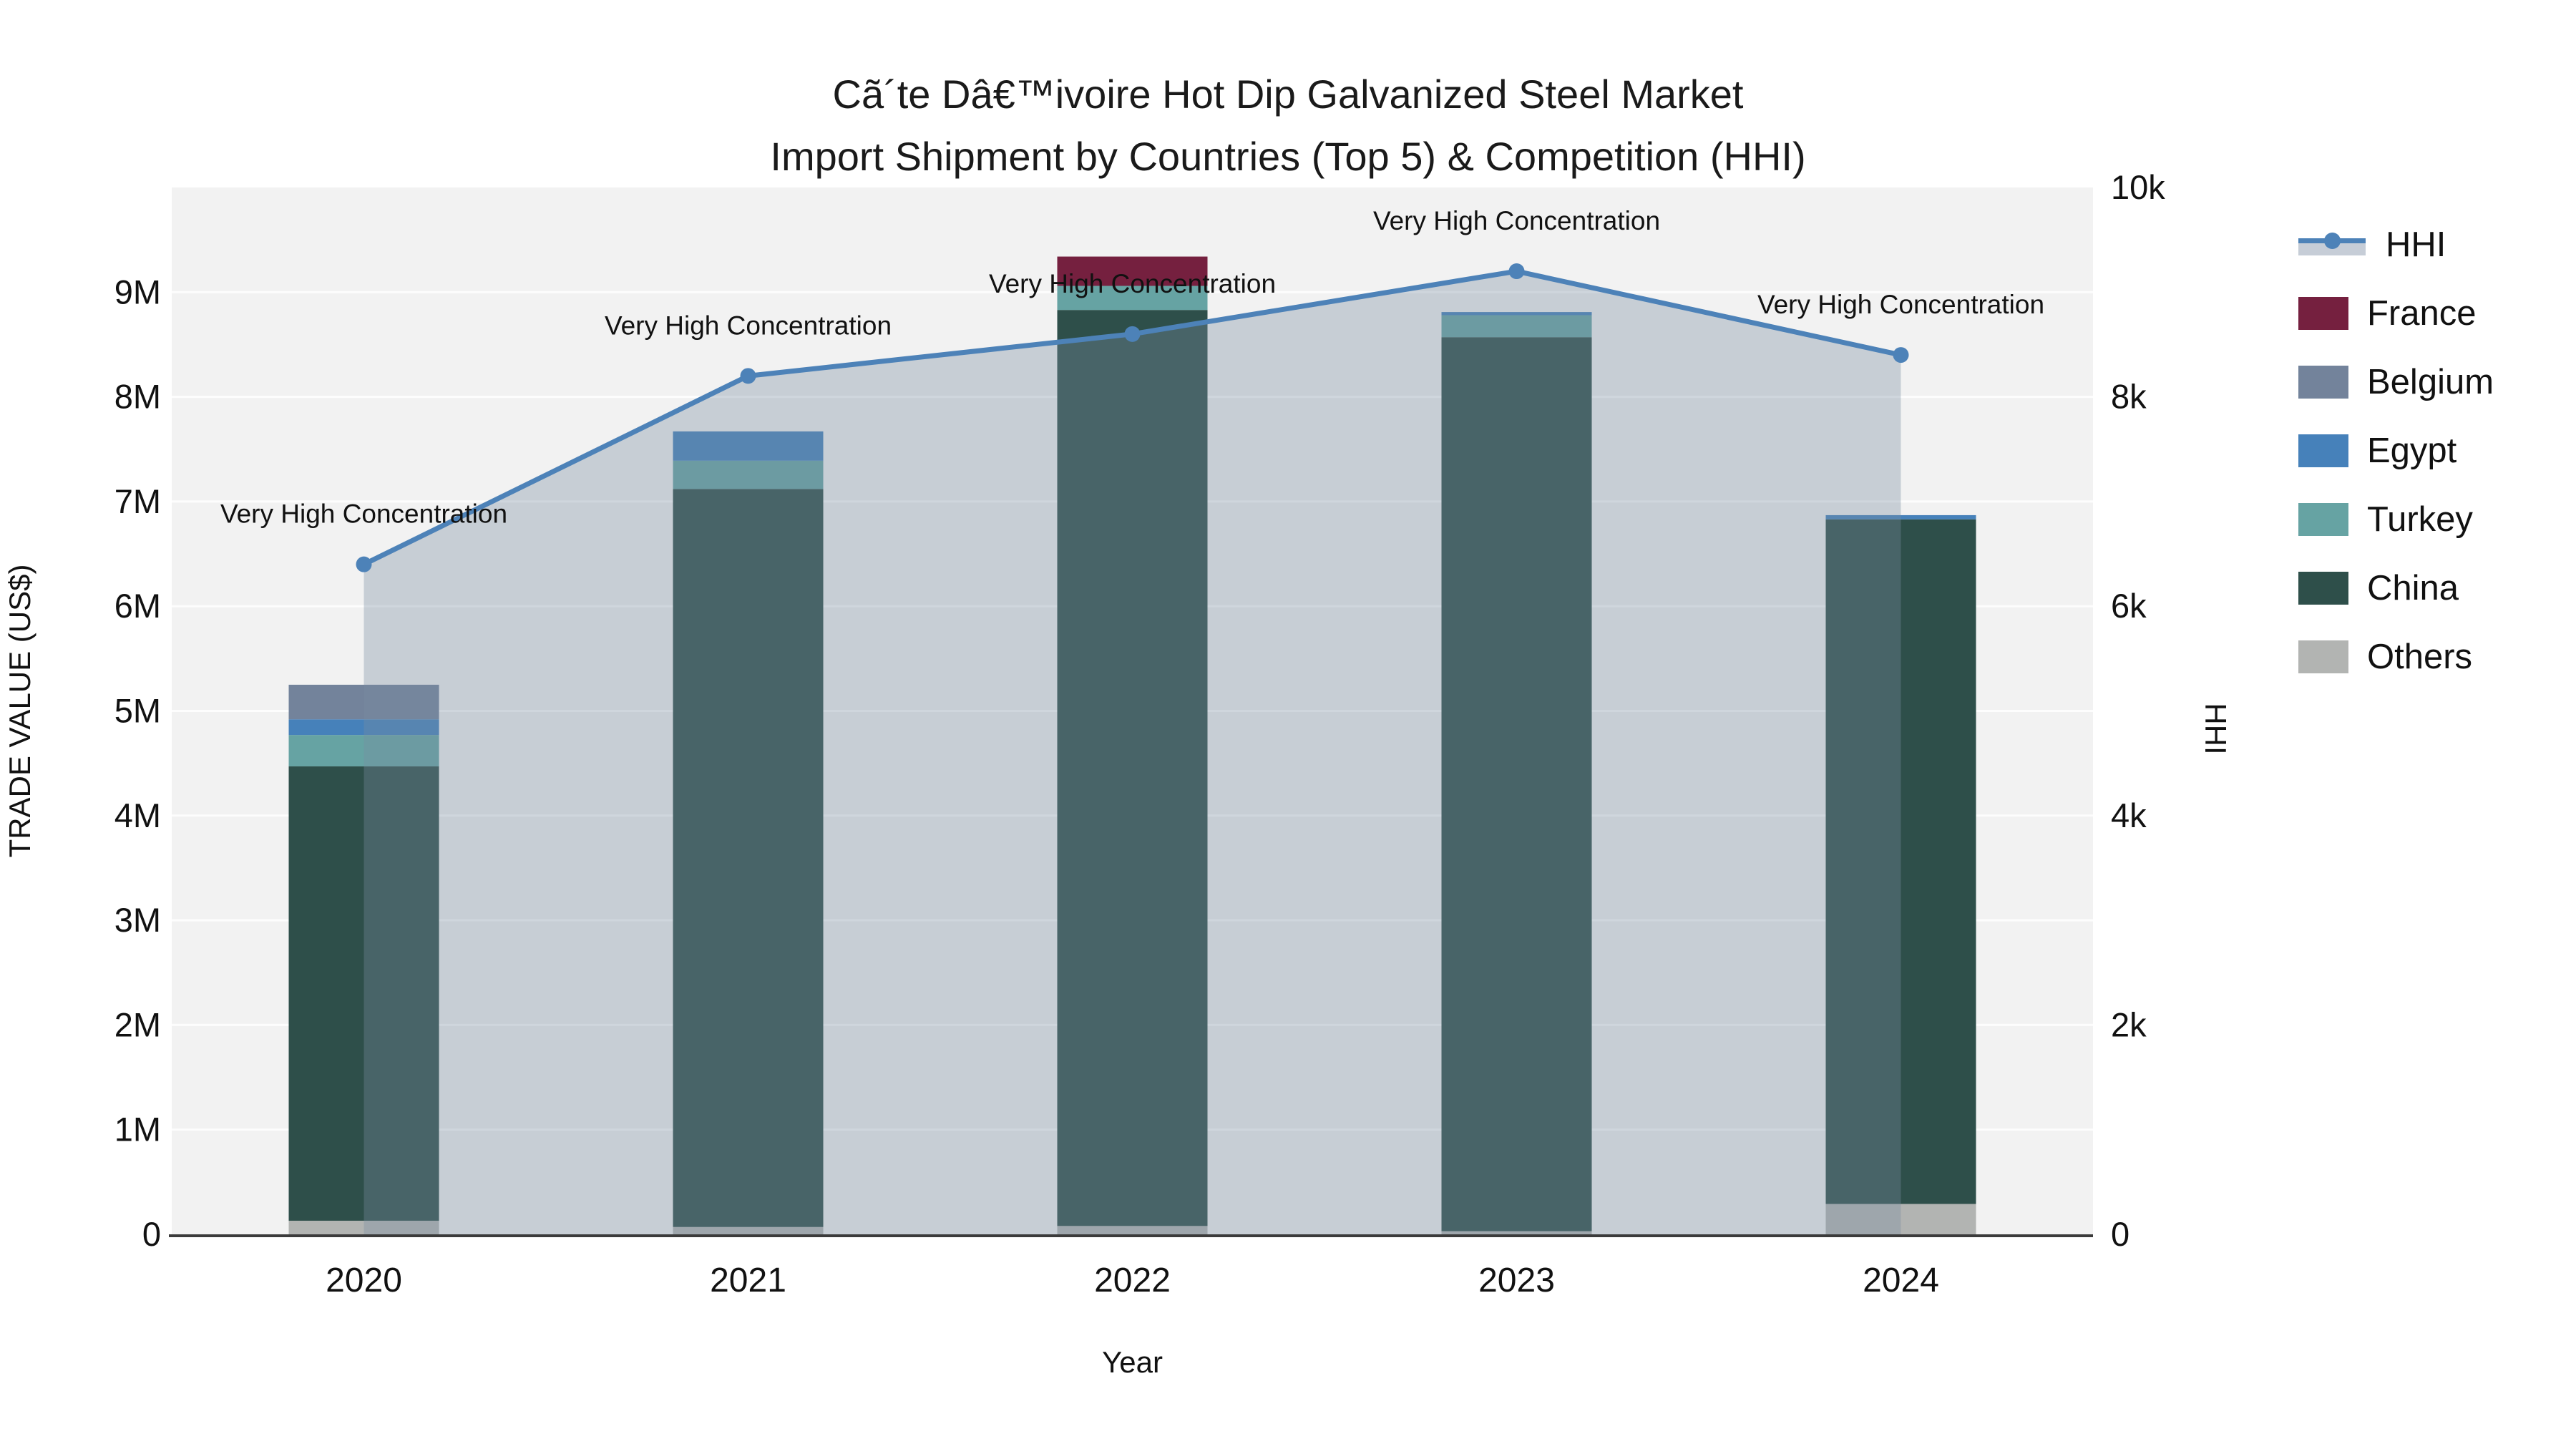 The image size is (2576, 1449). I want to click on legend-hhi-line-swatch, so click(2332, 244).